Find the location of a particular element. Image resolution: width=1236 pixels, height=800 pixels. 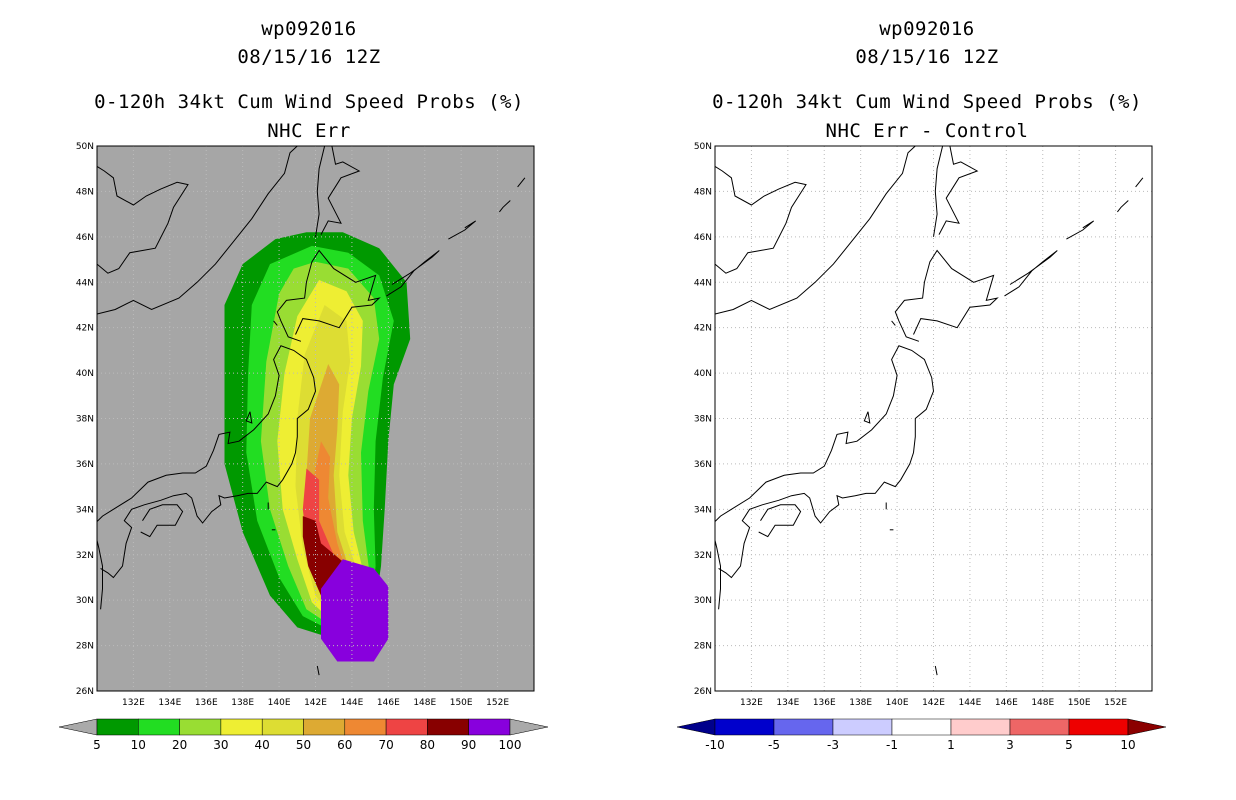

colorbar-label: 60 is located at coordinates (344, 745).